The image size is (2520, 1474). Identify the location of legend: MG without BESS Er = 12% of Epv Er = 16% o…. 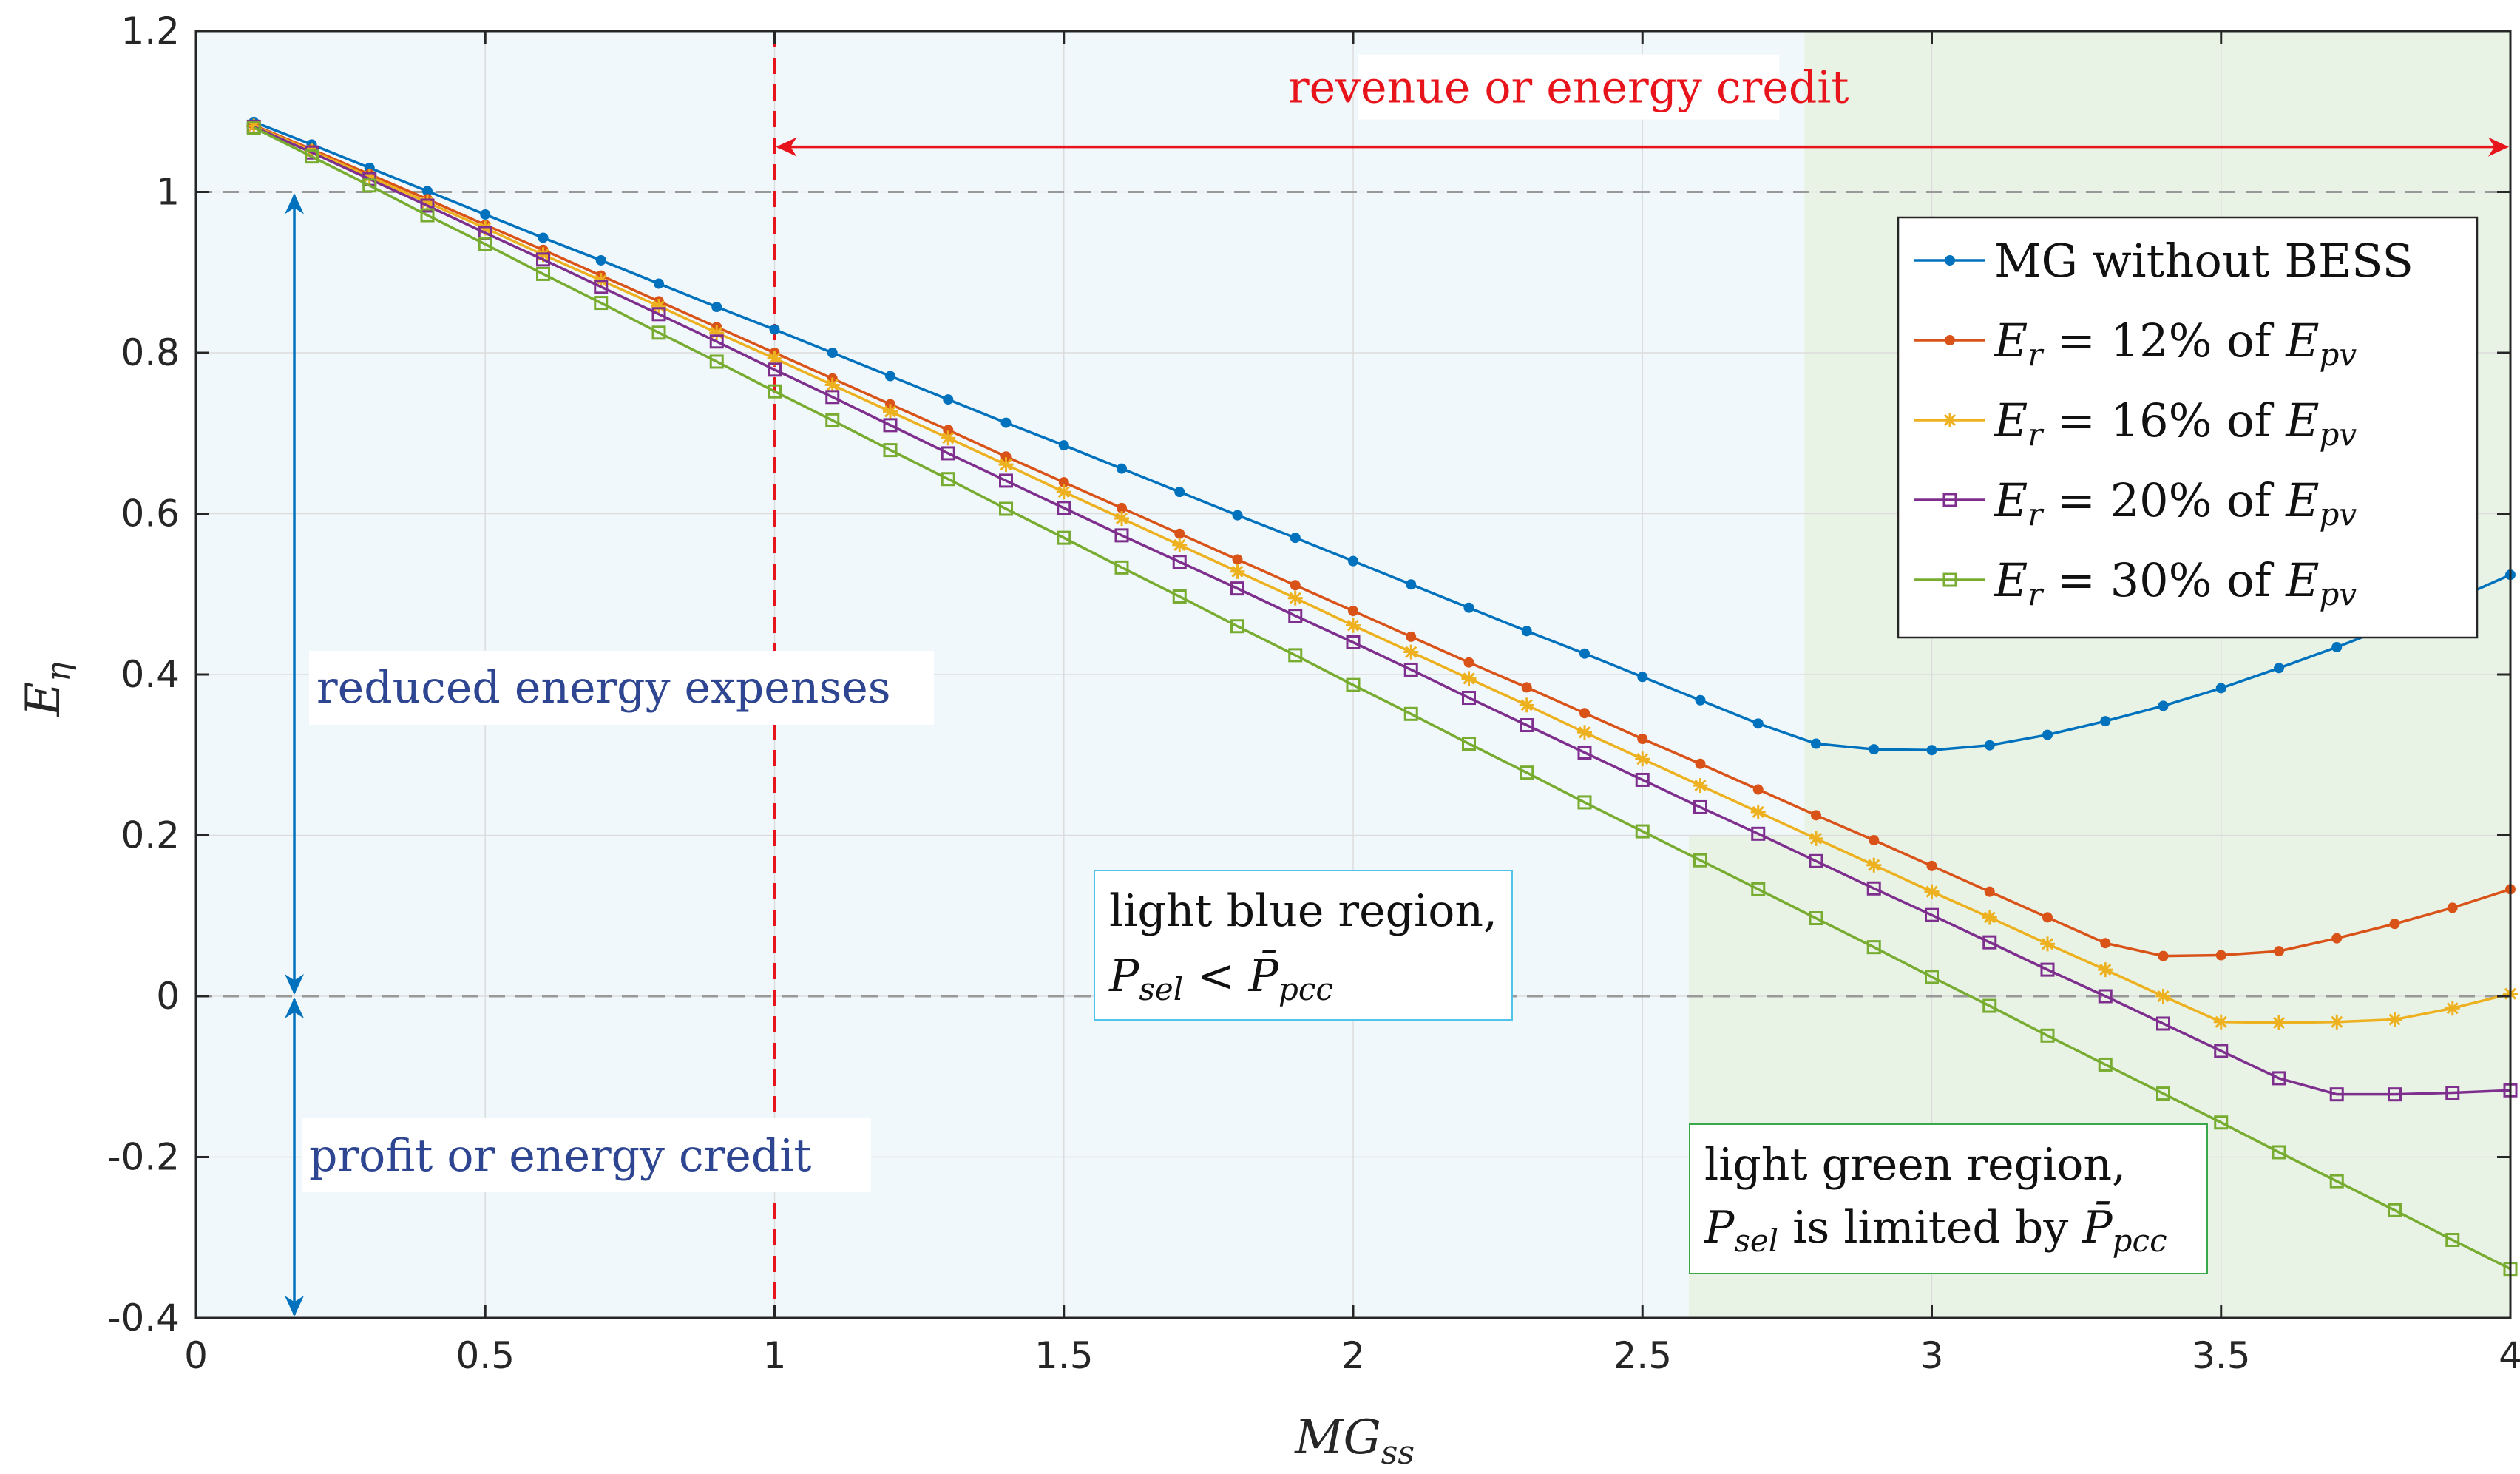
(2188, 427).